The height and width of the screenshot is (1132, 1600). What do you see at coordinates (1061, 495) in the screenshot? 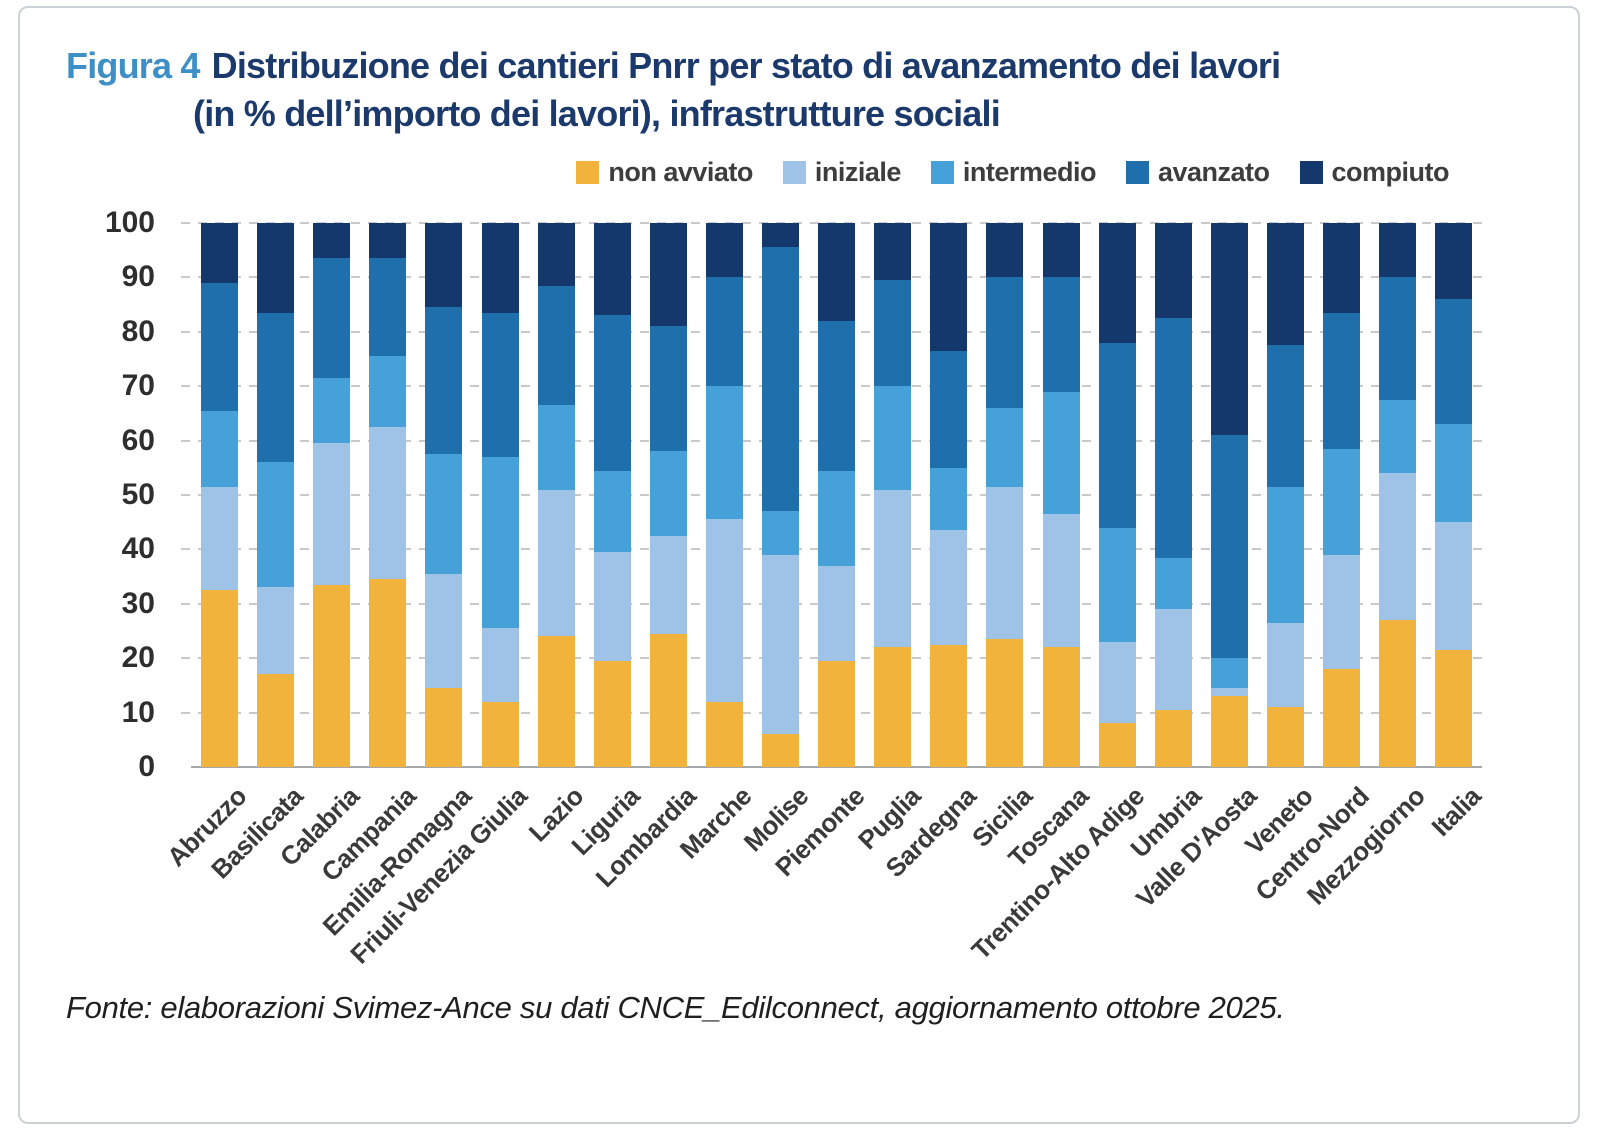
I see `bar-toscana` at bounding box center [1061, 495].